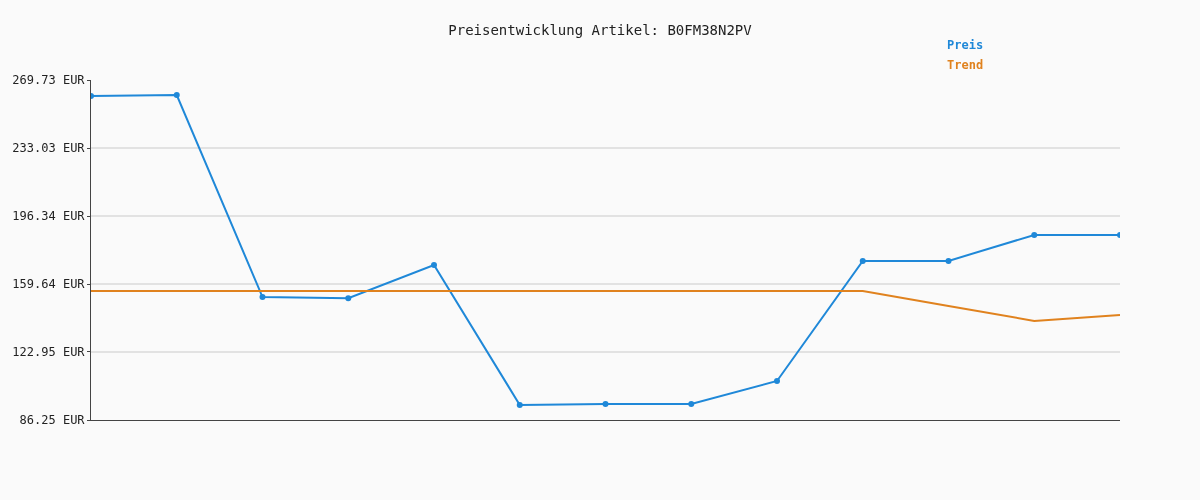 Image resolution: width=1200 pixels, height=500 pixels. What do you see at coordinates (52, 420) in the screenshot?
I see `y-tick-label: 86.25 EUR` at bounding box center [52, 420].